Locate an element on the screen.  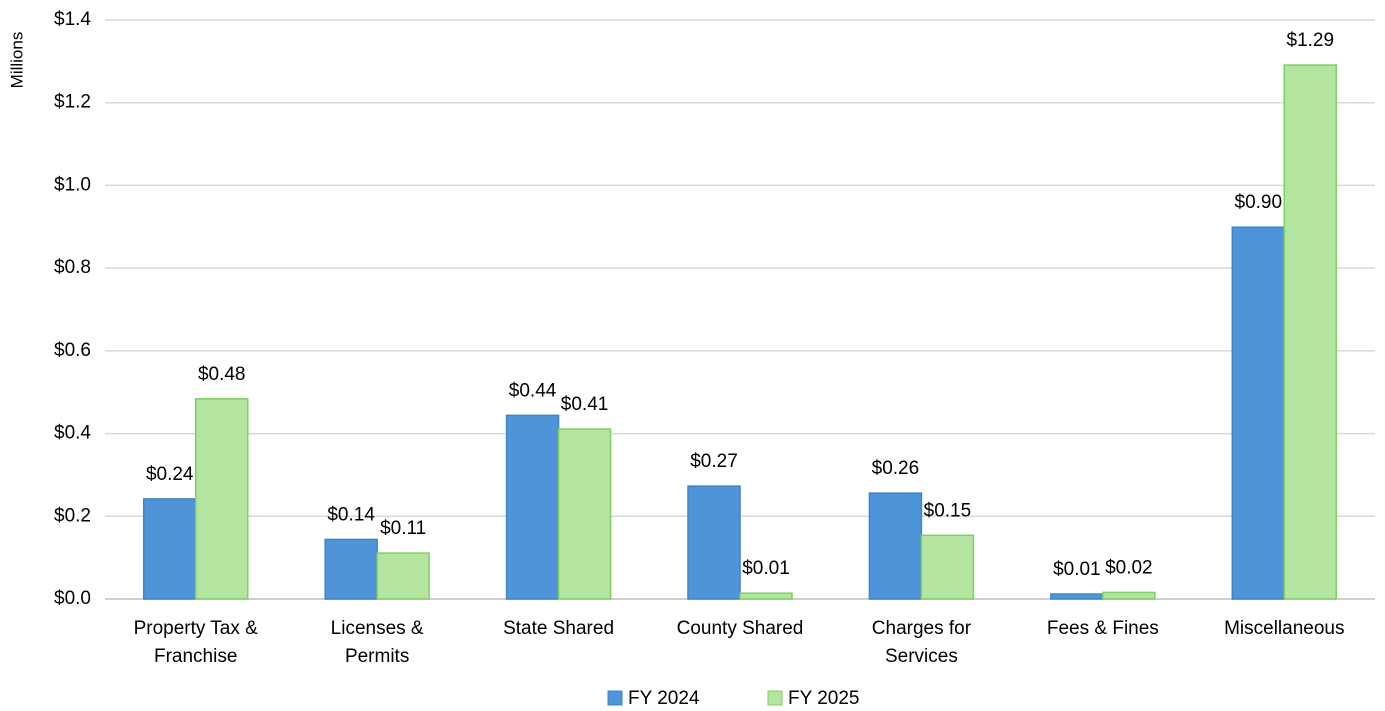
y-tick-label: $0.8 is located at coordinates (72, 267).